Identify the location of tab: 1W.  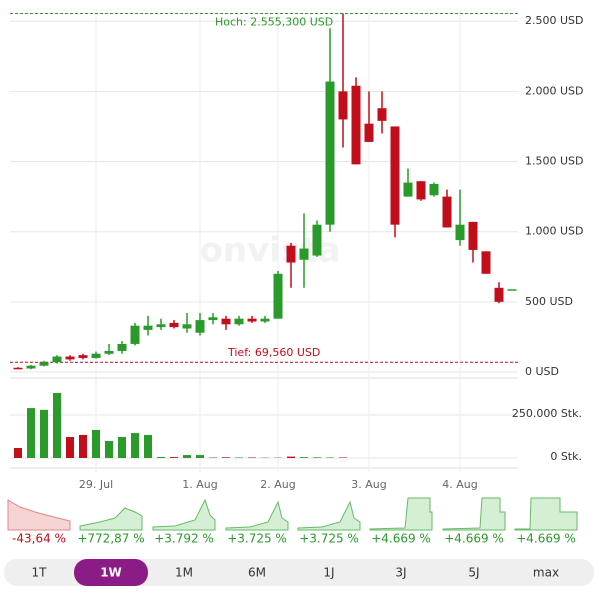
(111, 573).